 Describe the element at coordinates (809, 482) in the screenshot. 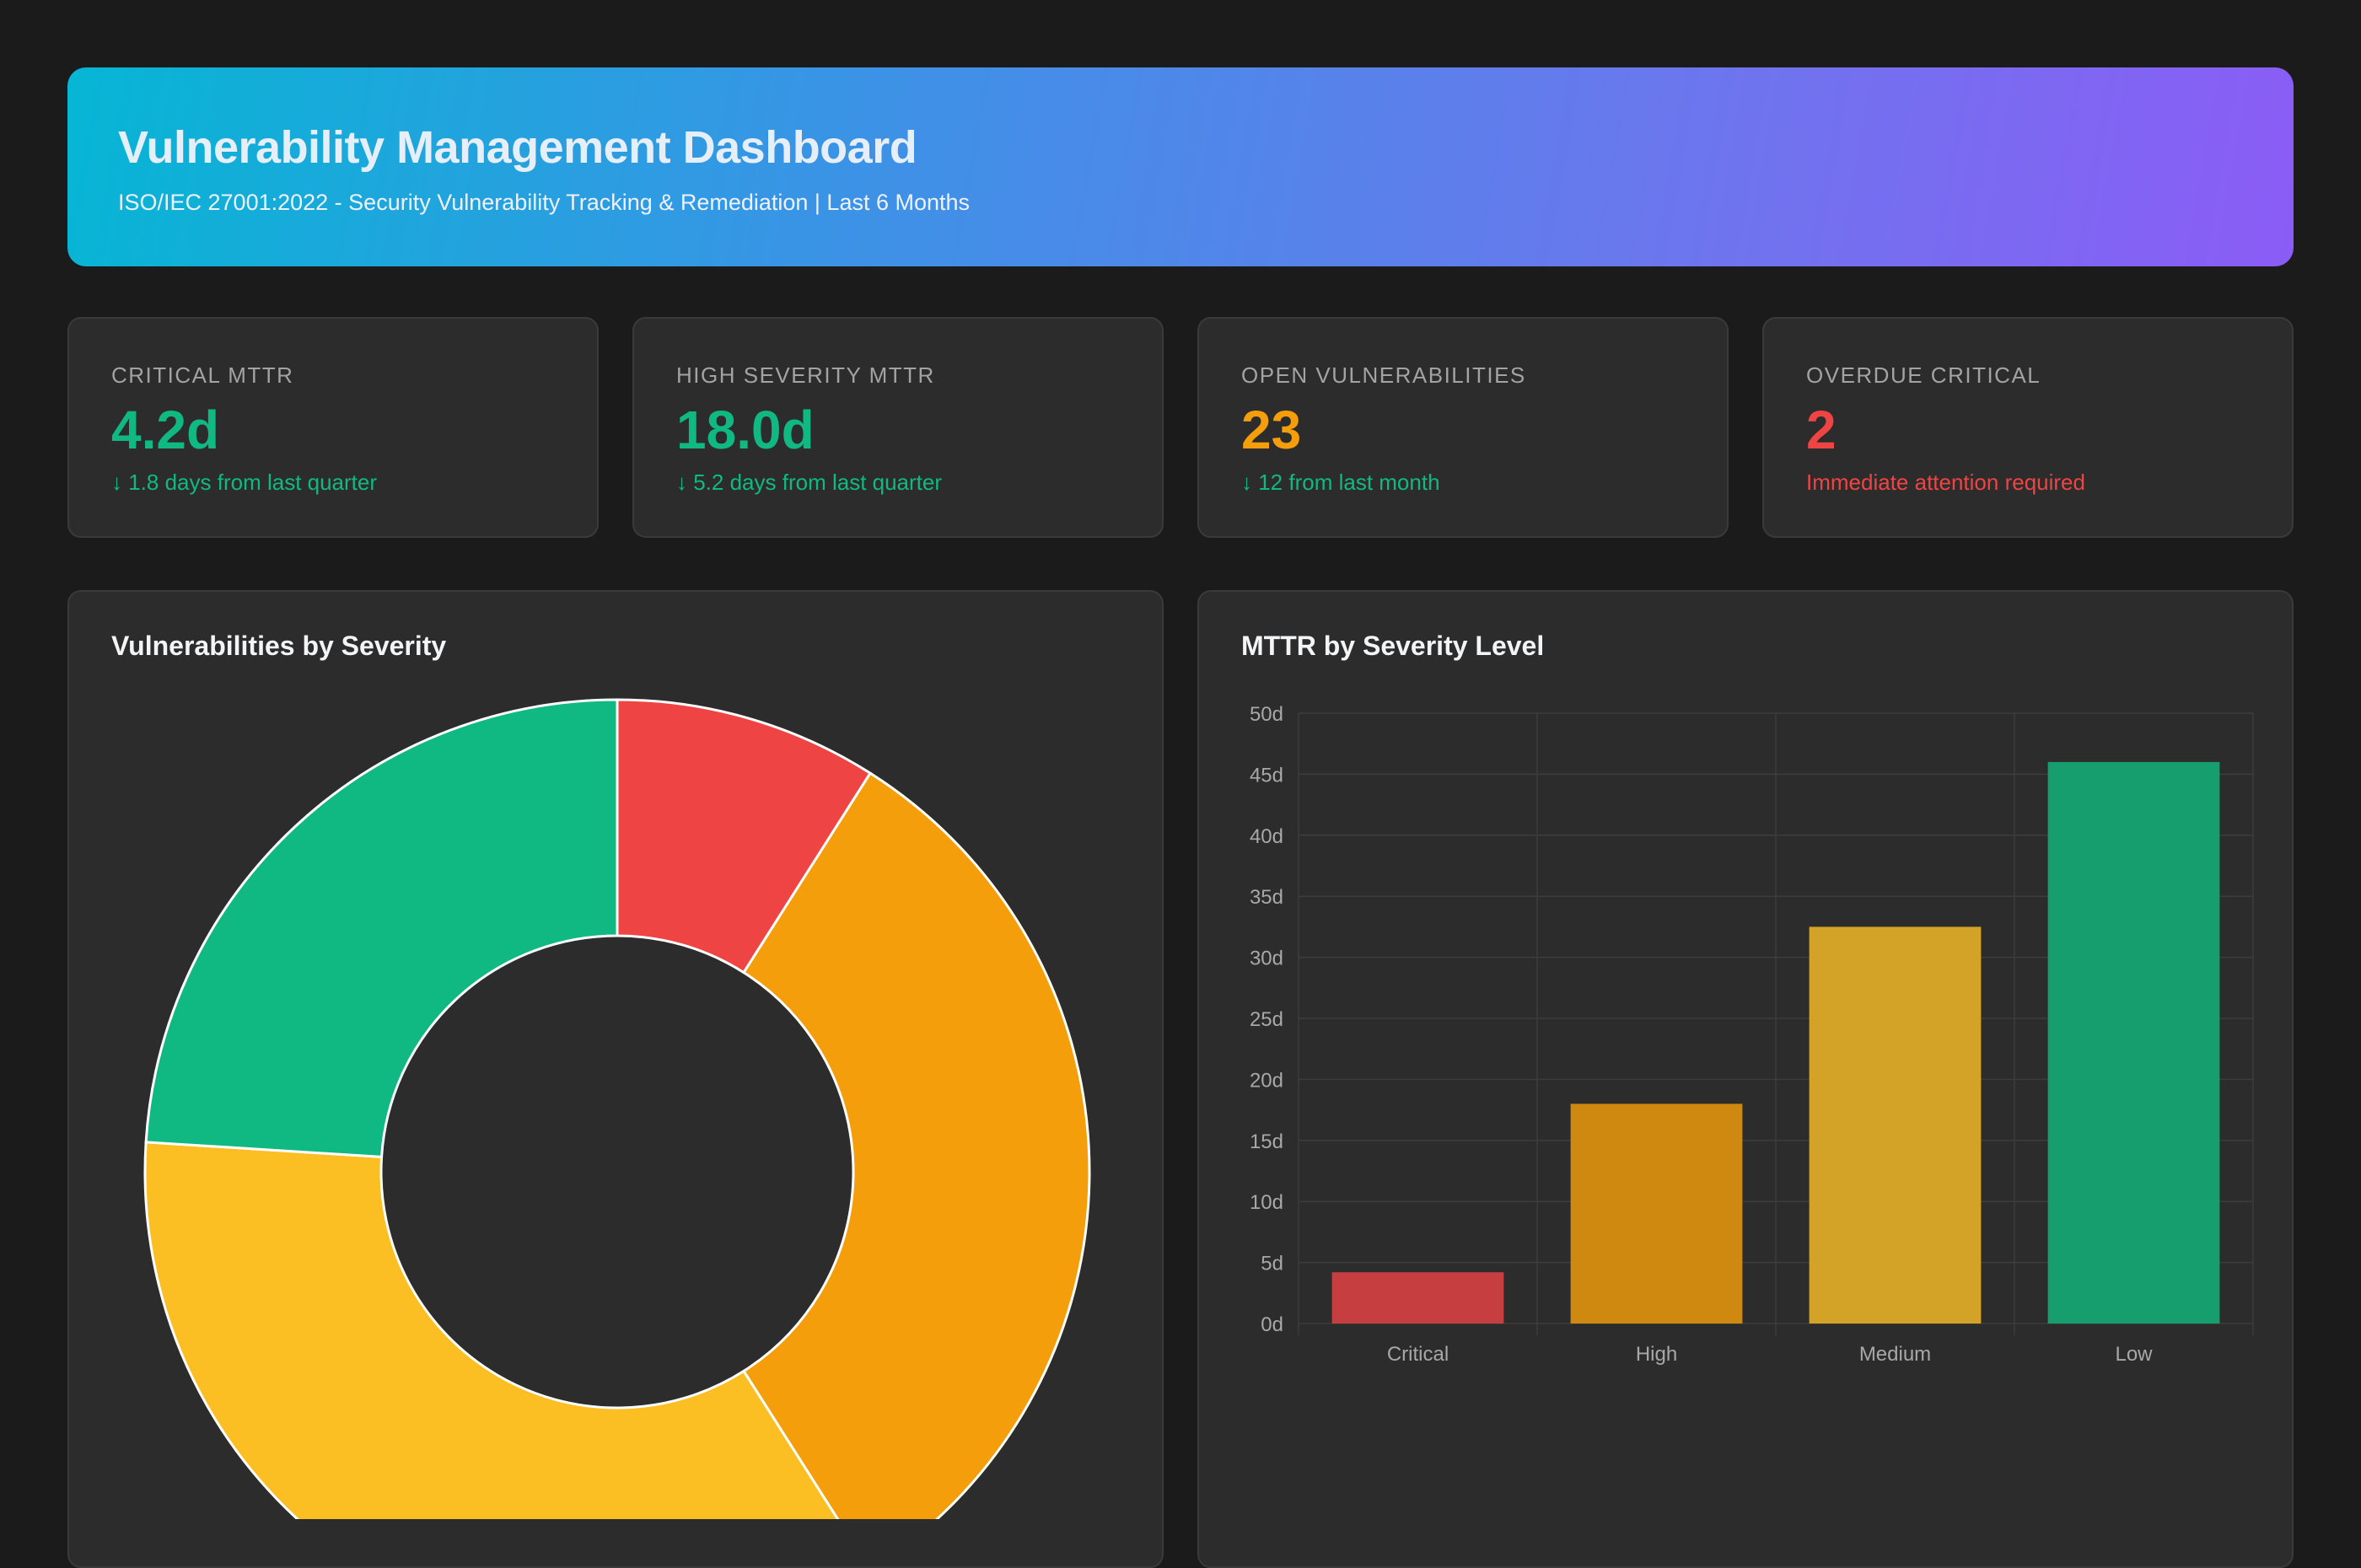

I see `kpi-change: ↓ 5.2 days from last quarter` at that location.